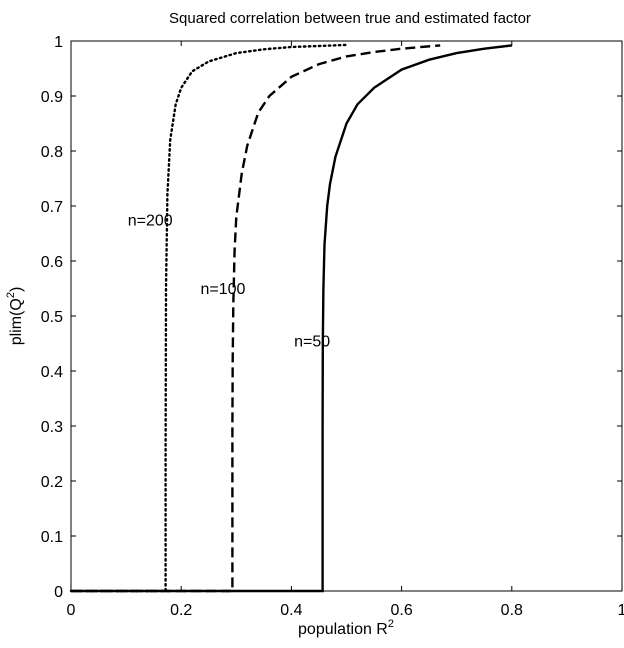  I want to click on x-axis-label-text: population R, so click(343, 629).